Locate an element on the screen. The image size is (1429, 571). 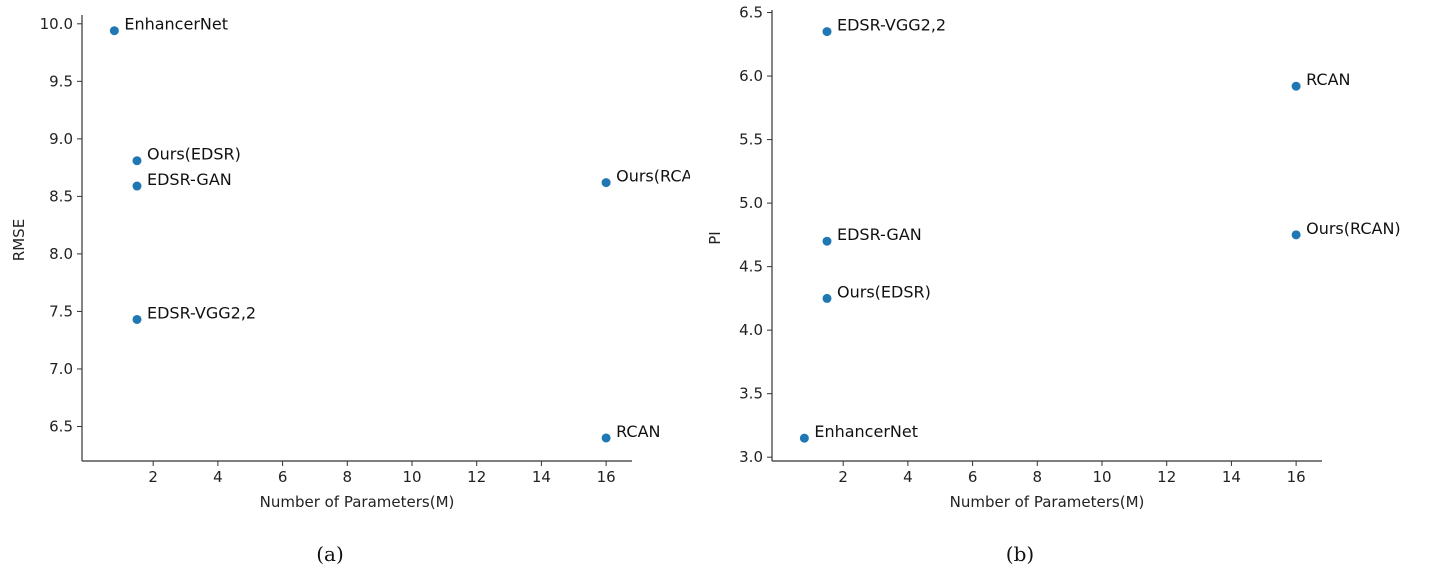
panel-a-x-tick-label: 12 is located at coordinates (476, 477).